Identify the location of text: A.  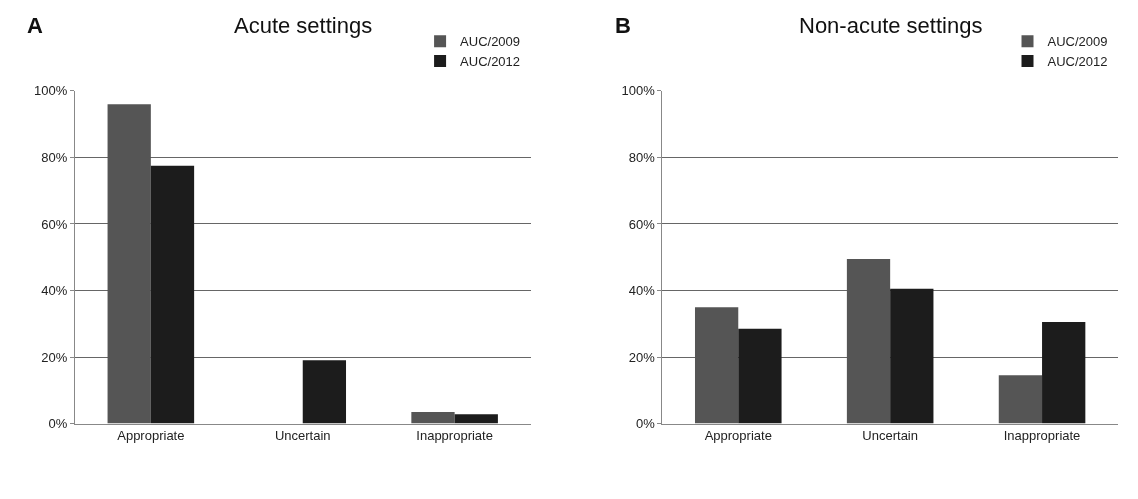
(35, 25).